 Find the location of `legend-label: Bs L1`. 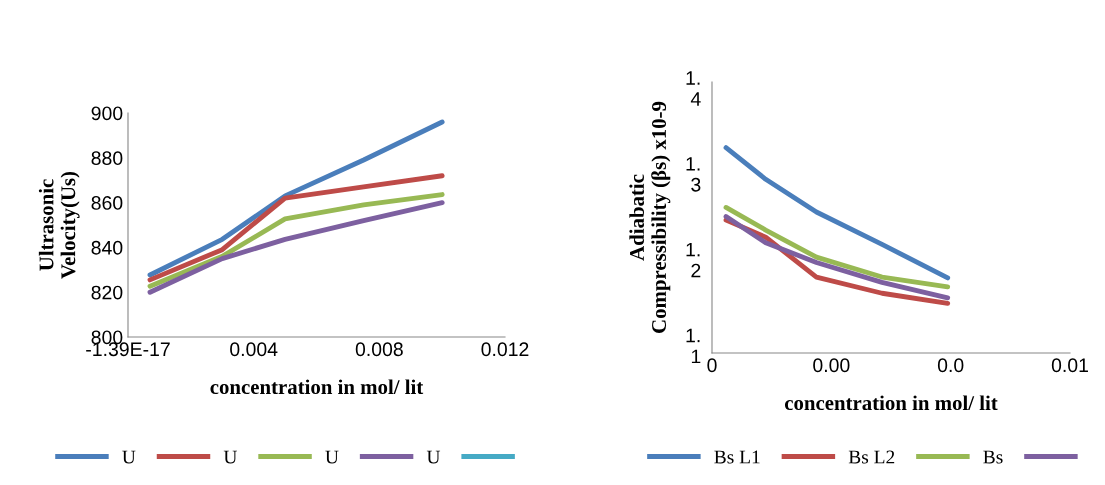

legend-label: Bs L1 is located at coordinates (737, 457).